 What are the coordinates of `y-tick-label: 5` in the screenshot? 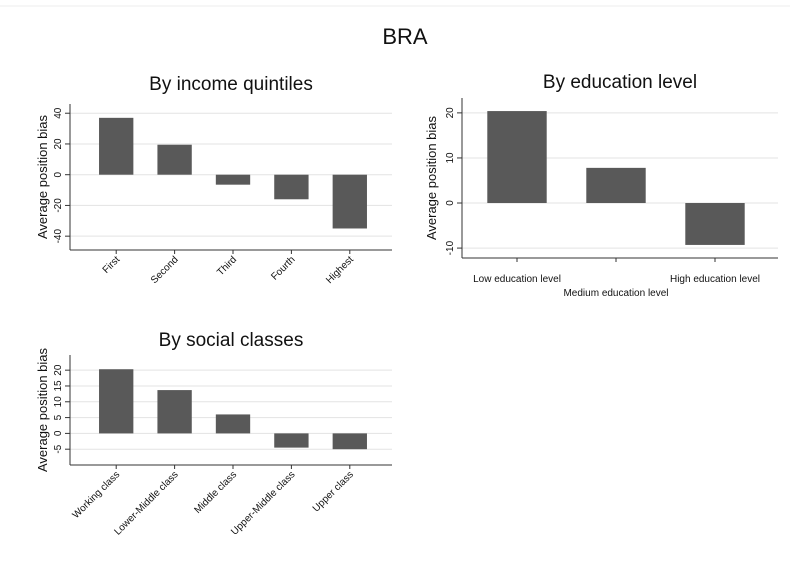 It's located at (58, 417).